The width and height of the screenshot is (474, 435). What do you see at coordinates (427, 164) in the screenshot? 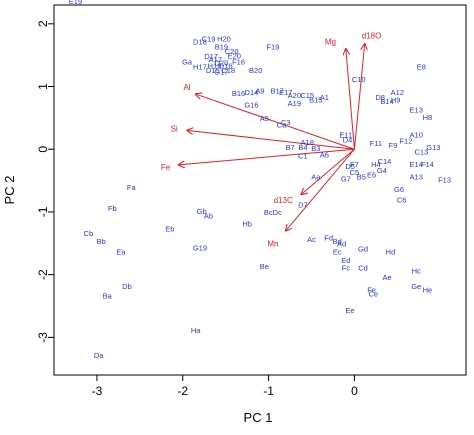
I see `observation-label: F14` at bounding box center [427, 164].